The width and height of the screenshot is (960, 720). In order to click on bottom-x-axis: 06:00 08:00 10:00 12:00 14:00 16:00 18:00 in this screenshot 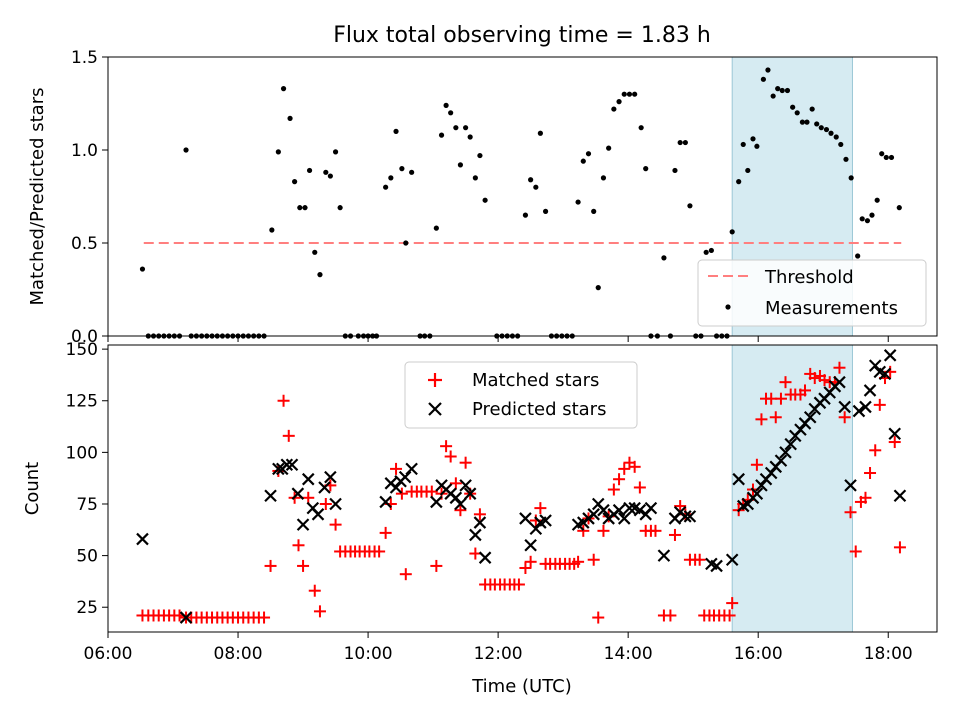, I will do `click(498, 648)`.